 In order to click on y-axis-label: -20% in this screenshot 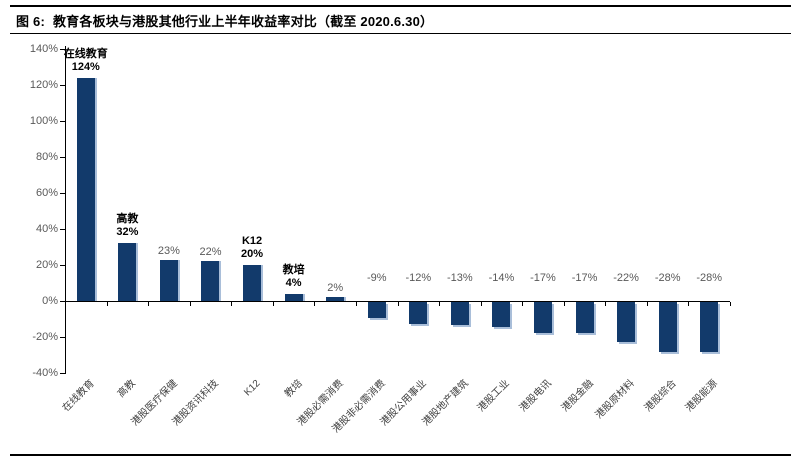, I will do `click(45, 337)`.